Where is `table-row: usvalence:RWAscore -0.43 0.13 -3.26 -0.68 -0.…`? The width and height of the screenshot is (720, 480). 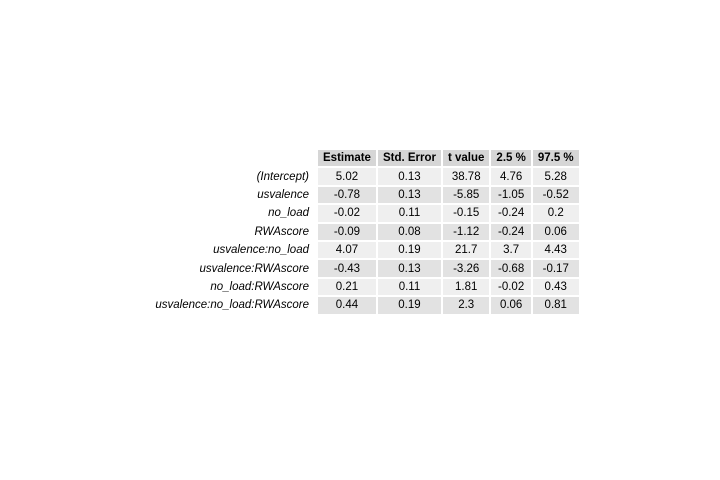 table-row: usvalence:RWAscore -0.43 0.13 -3.26 -0.68 -0.… is located at coordinates (290, 268).